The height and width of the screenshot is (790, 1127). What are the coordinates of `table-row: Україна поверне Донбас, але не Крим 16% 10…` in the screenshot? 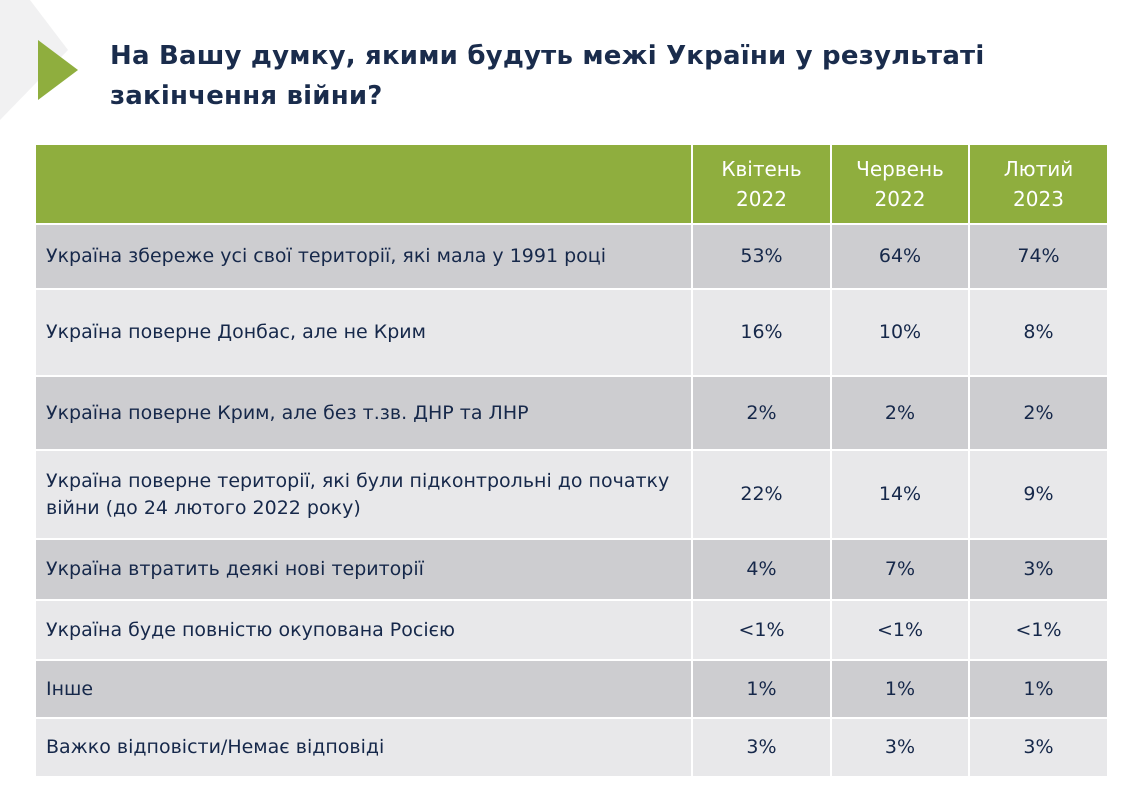 It's located at (571, 332).